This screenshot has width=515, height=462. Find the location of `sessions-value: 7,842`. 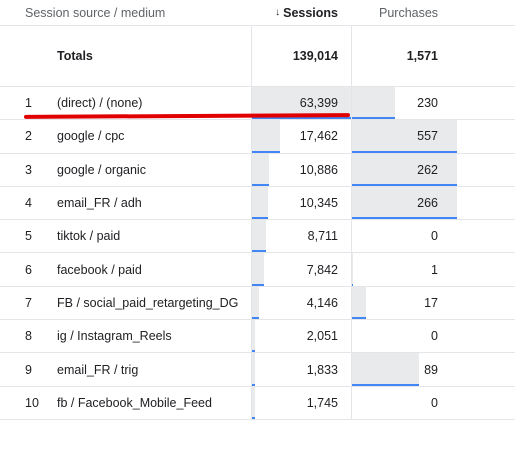

sessions-value: 7,842 is located at coordinates (322, 269).